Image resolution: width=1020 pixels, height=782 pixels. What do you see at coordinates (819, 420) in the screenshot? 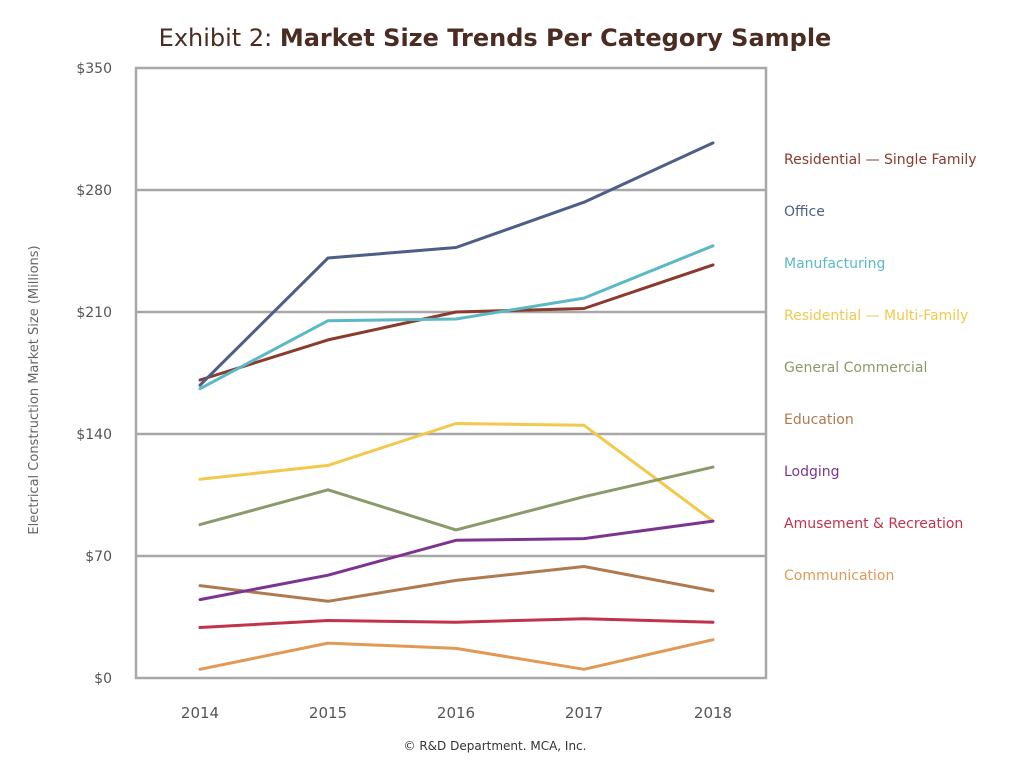
I see `legend-entry: Education` at bounding box center [819, 420].